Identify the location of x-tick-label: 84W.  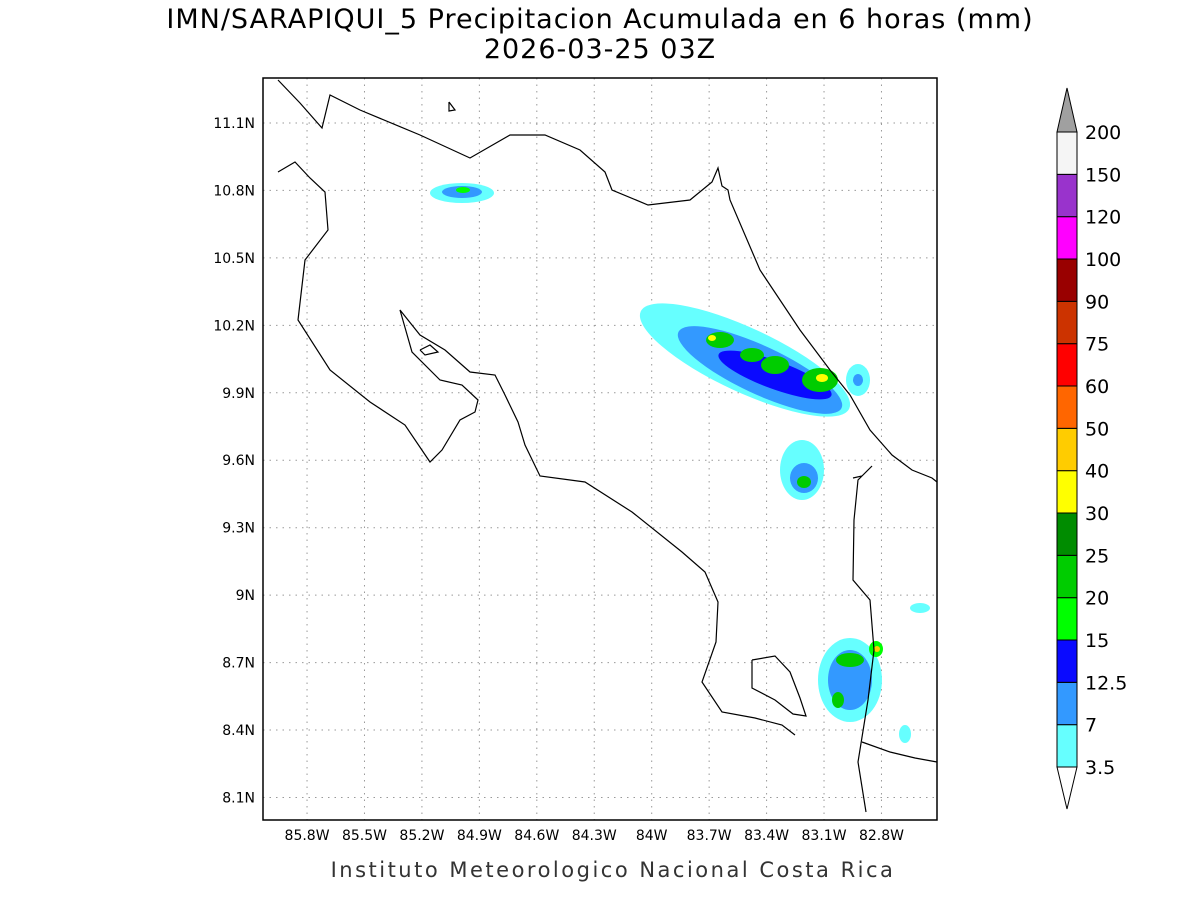
(652, 836).